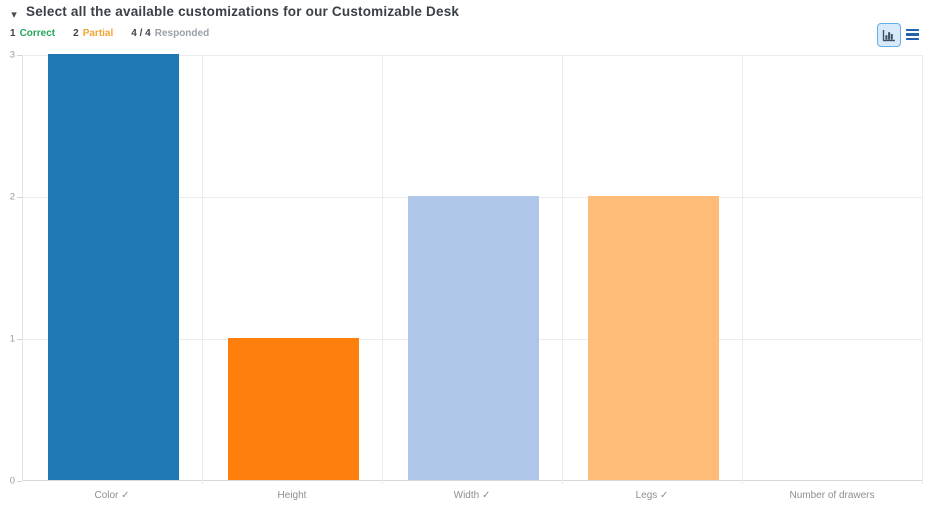  What do you see at coordinates (293, 409) in the screenshot?
I see `bar-height` at bounding box center [293, 409].